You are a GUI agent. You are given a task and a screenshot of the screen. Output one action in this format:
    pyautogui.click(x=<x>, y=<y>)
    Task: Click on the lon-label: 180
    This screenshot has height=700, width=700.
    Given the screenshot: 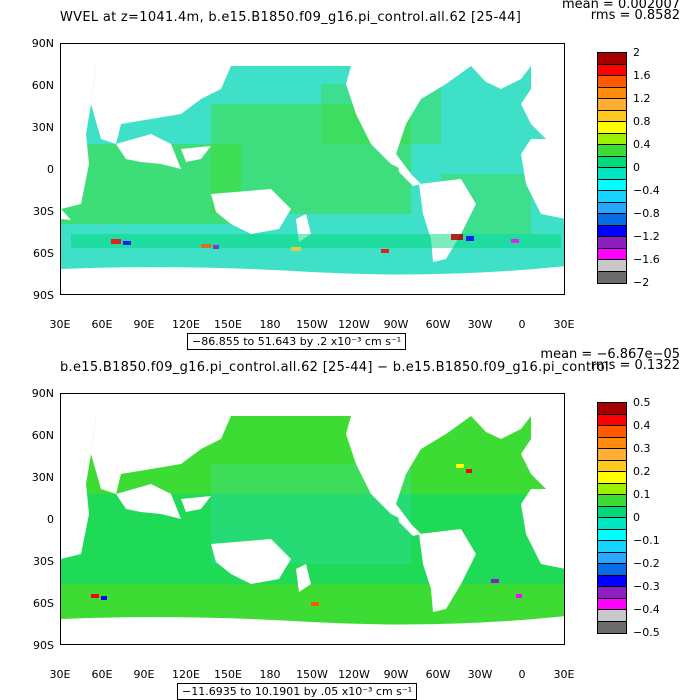 What is the action you would take?
    pyautogui.click(x=270, y=674)
    